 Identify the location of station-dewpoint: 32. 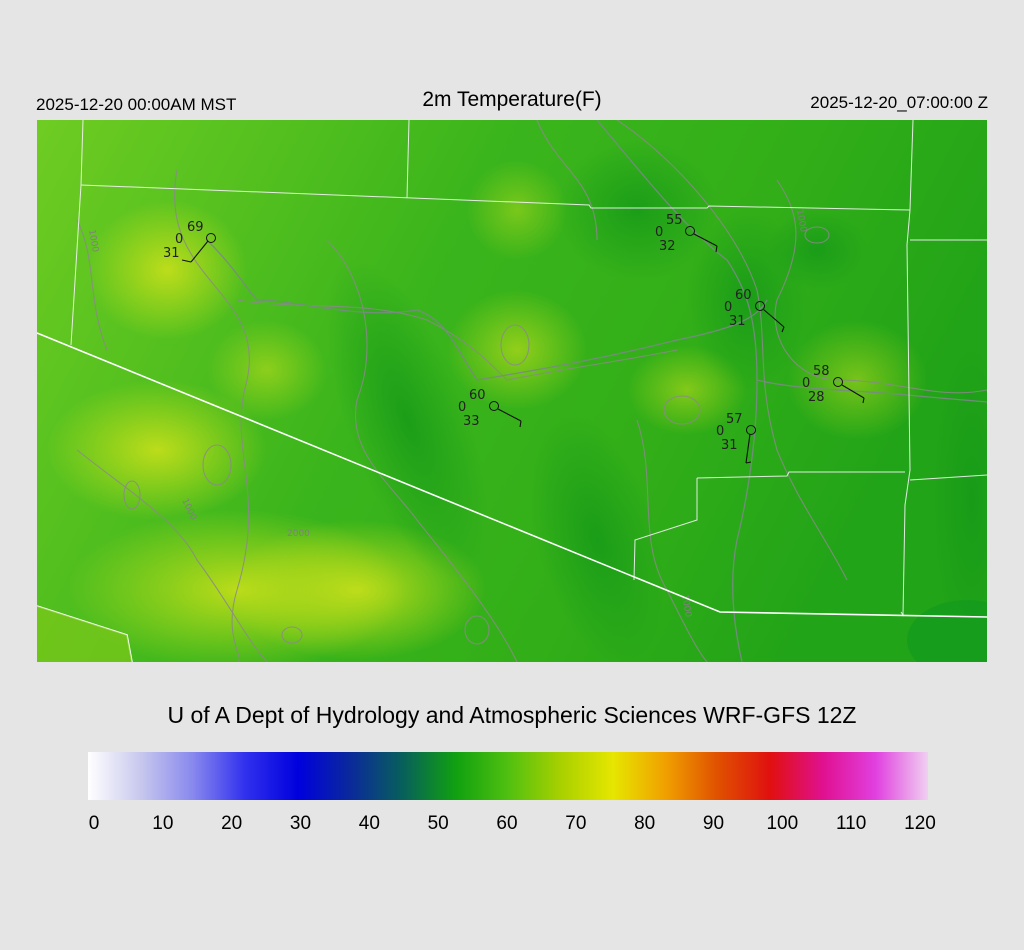
(667, 246).